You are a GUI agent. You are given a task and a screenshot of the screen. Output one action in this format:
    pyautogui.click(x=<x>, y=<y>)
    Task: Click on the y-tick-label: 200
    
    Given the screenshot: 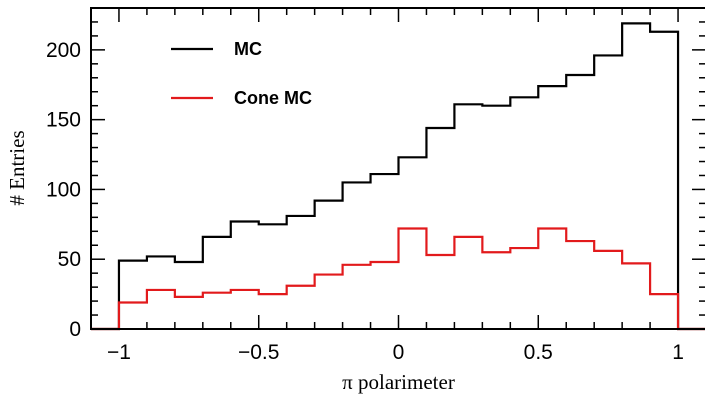 What is the action you would take?
    pyautogui.click(x=63, y=50)
    